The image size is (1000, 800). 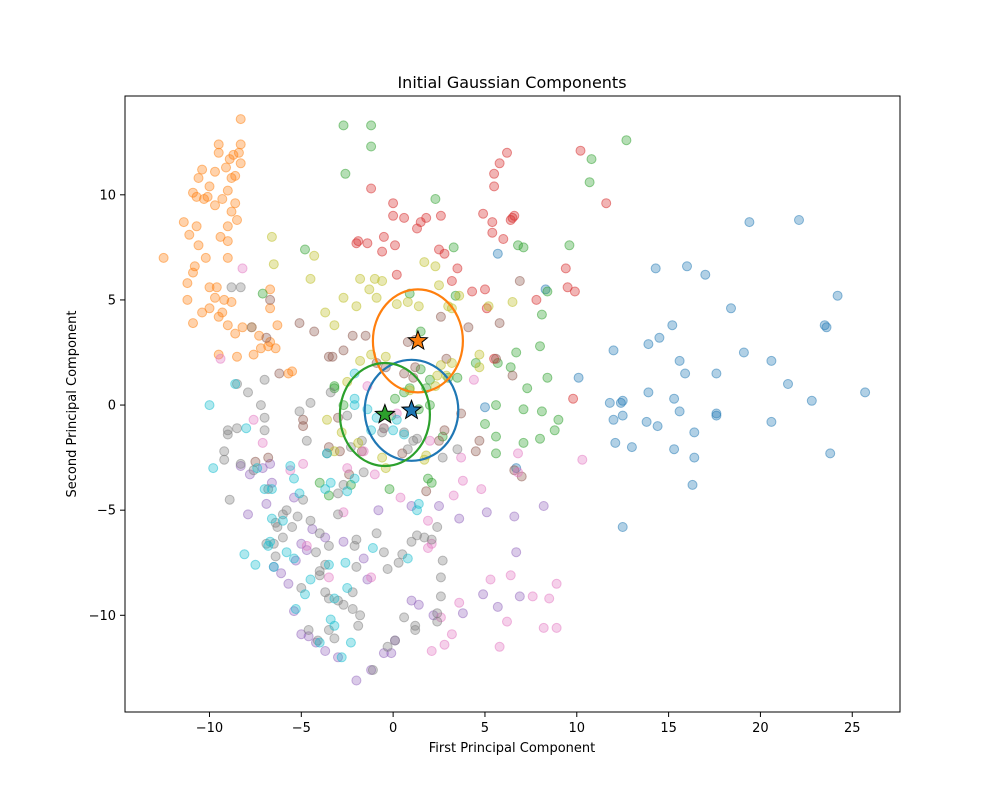 What do you see at coordinates (209, 728) in the screenshot?
I see `x-tick-label: −10` at bounding box center [209, 728].